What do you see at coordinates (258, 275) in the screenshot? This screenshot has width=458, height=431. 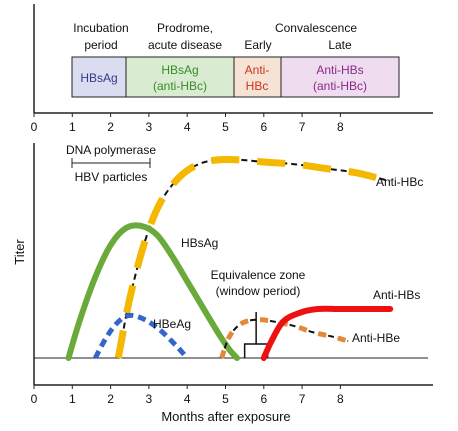 I see `equivalence-zone-label-1: Equivalence zone` at bounding box center [258, 275].